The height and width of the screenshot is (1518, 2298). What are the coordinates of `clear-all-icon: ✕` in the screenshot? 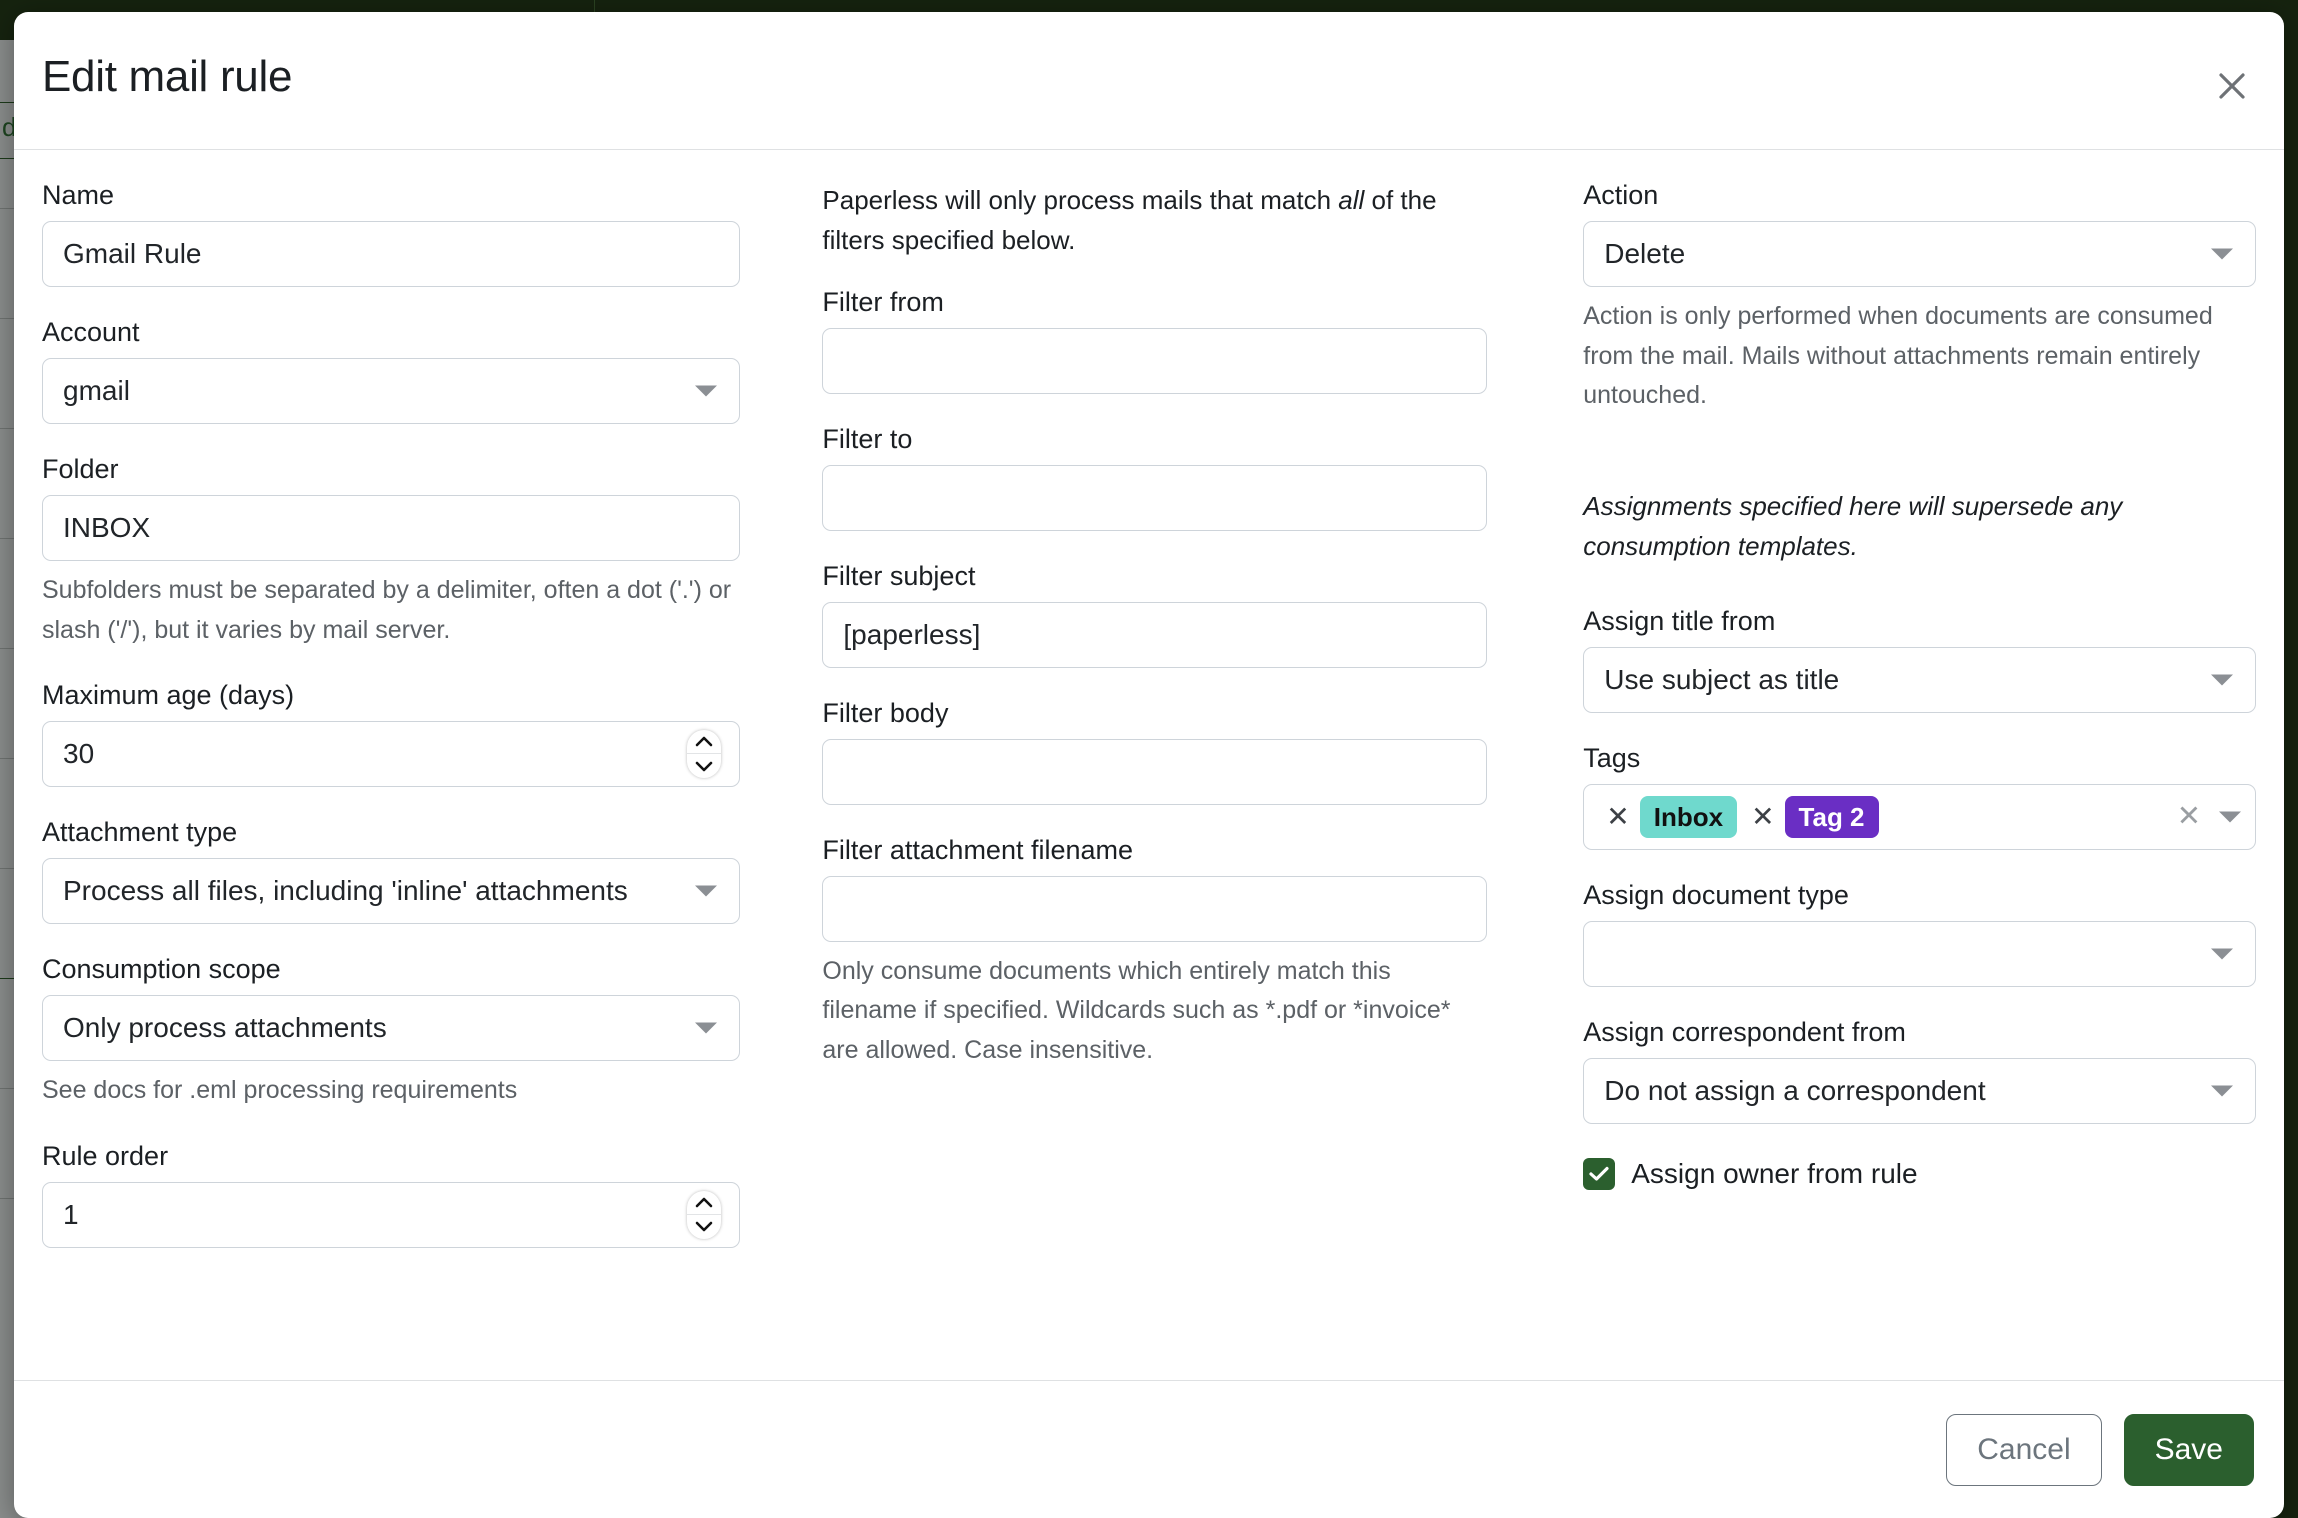 It's located at (2188, 816).